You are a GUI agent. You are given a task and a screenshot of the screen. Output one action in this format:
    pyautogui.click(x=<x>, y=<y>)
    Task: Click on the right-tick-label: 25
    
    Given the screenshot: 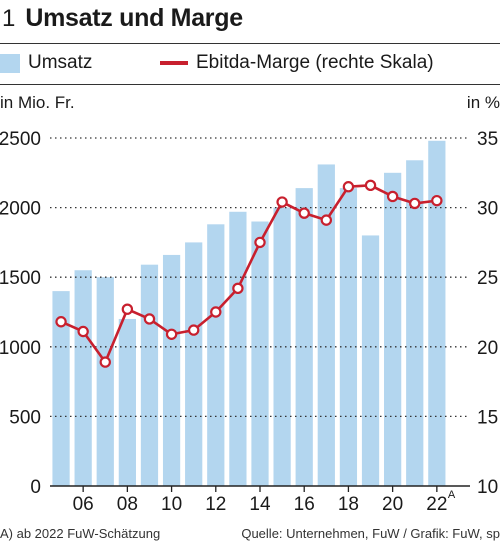 What is the action you would take?
    pyautogui.click(x=487, y=278)
    